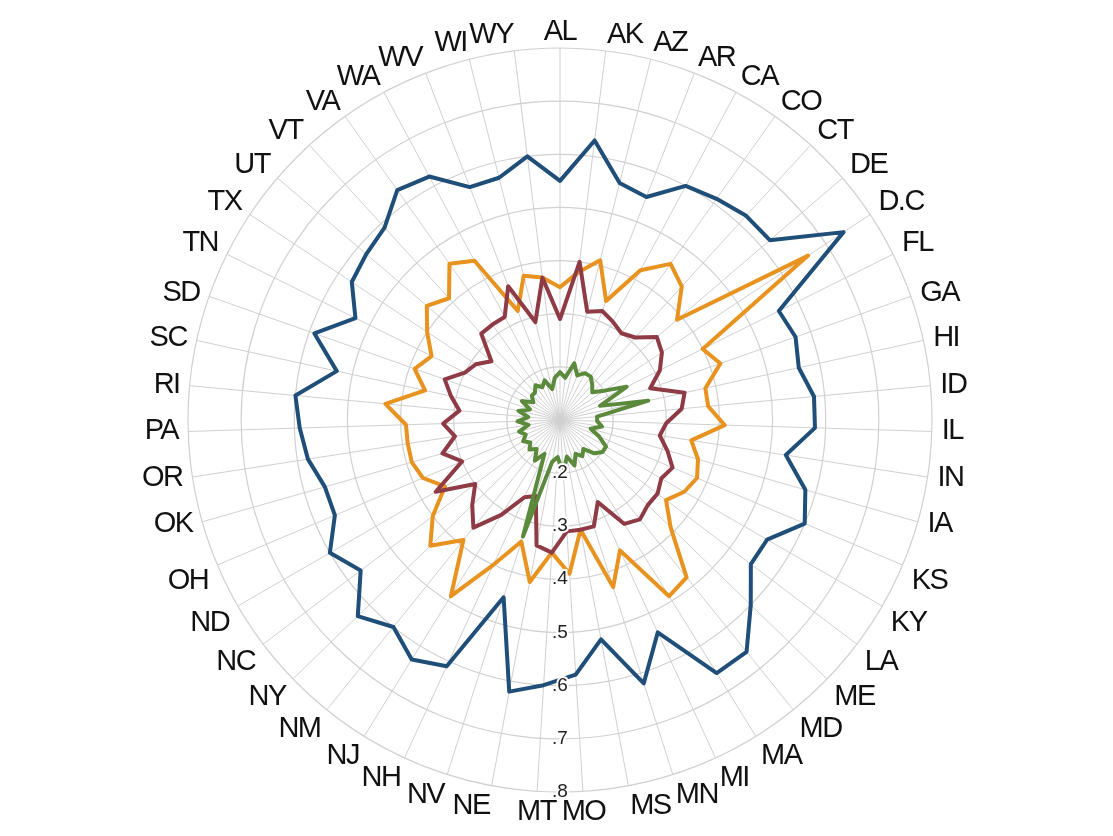 The width and height of the screenshot is (1113, 836). What do you see at coordinates (625, 32) in the screenshot?
I see `spoke-label: AK` at bounding box center [625, 32].